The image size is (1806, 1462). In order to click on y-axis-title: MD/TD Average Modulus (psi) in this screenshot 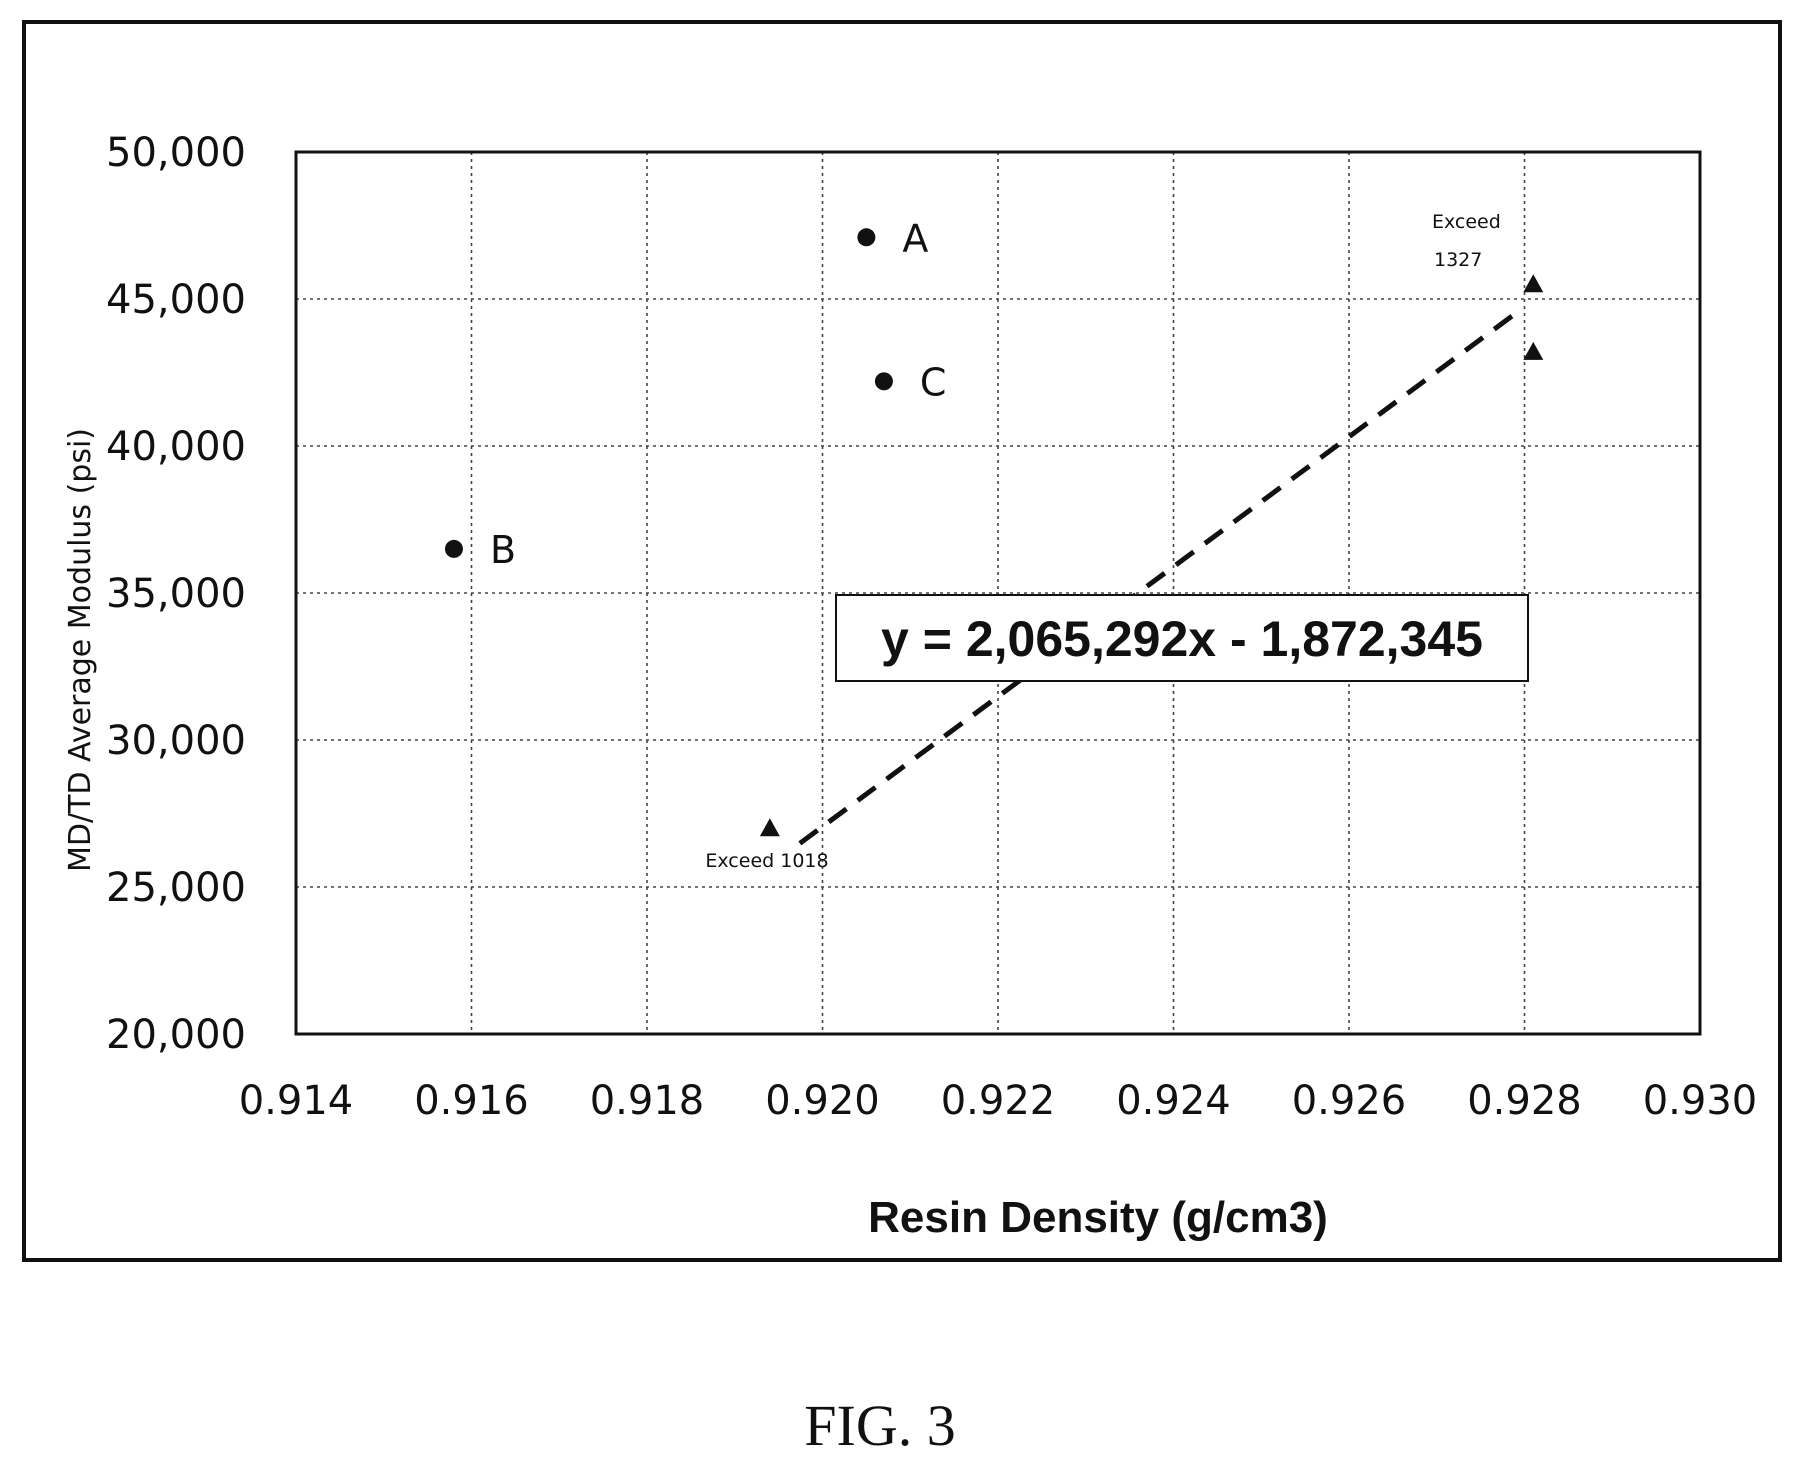, I will do `click(80, 650)`.